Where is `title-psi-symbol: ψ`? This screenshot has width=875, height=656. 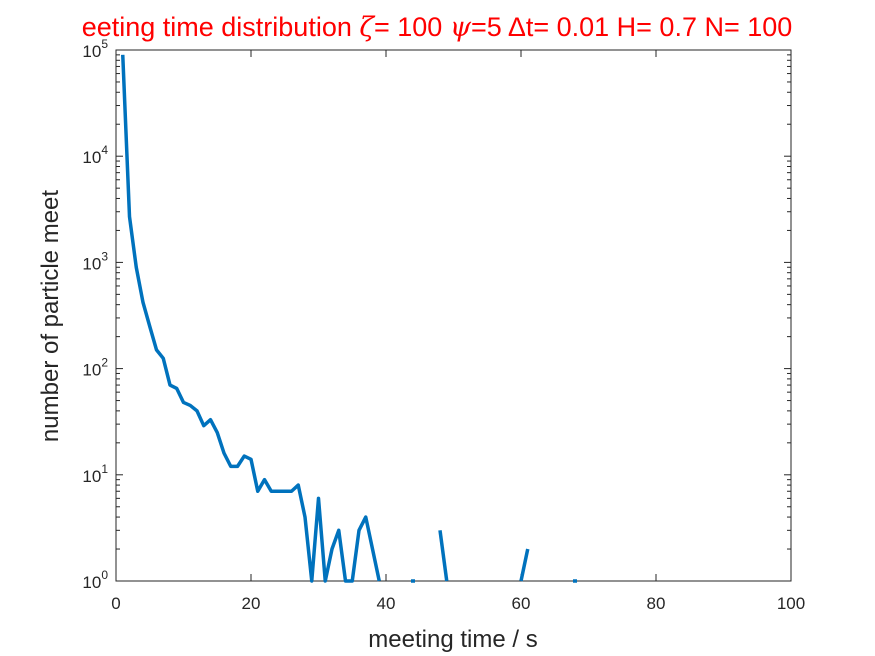
title-psi-symbol: ψ is located at coordinates (461, 27).